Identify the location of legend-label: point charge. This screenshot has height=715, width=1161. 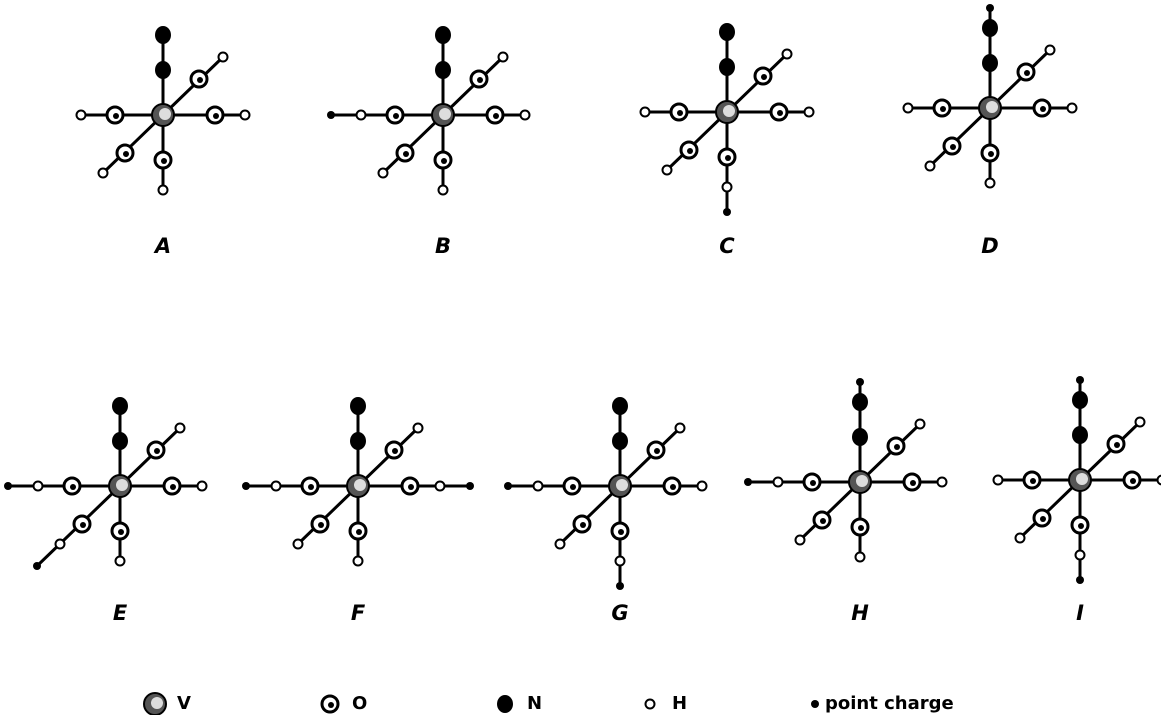
(889, 703).